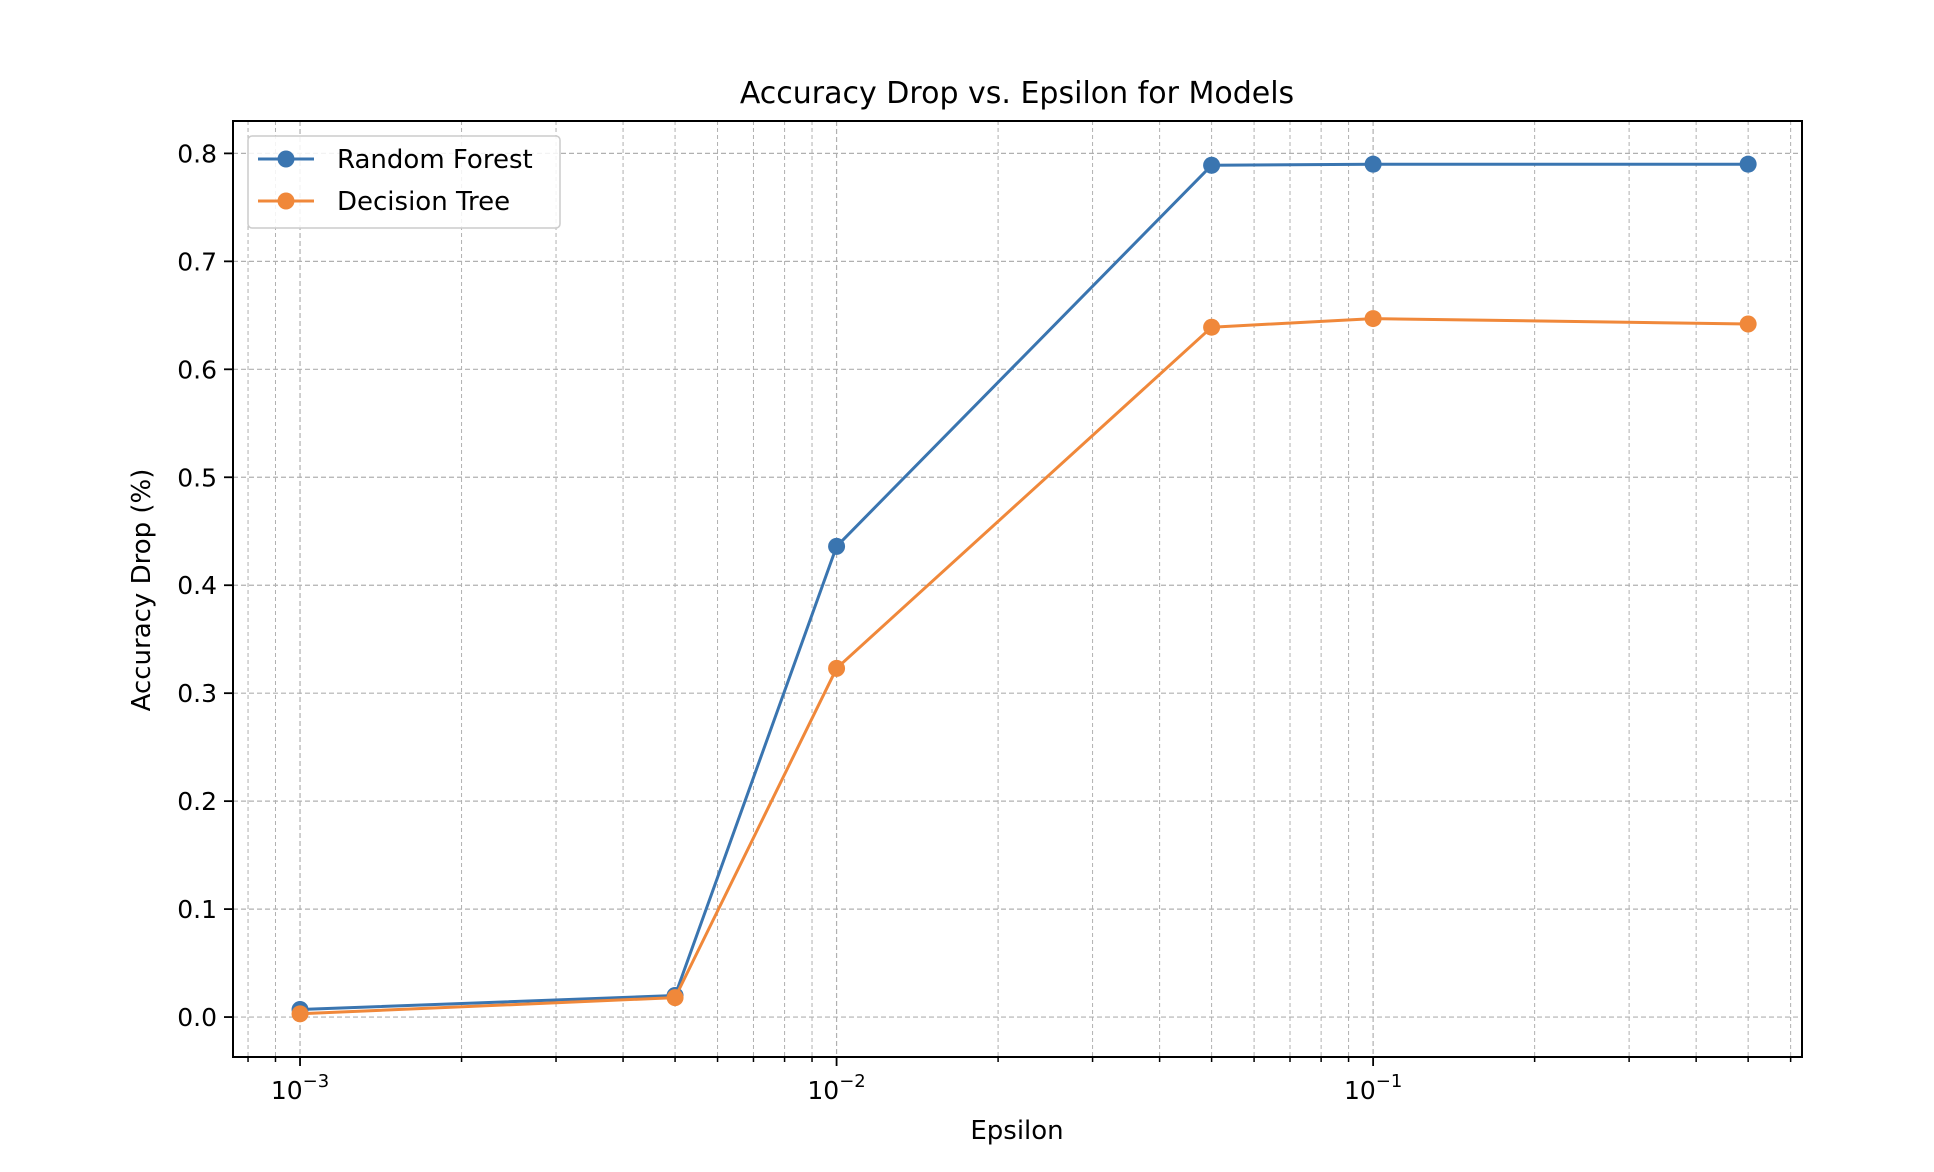  Describe the element at coordinates (197, 261) in the screenshot. I see `y-tick-label: 0.7` at that location.